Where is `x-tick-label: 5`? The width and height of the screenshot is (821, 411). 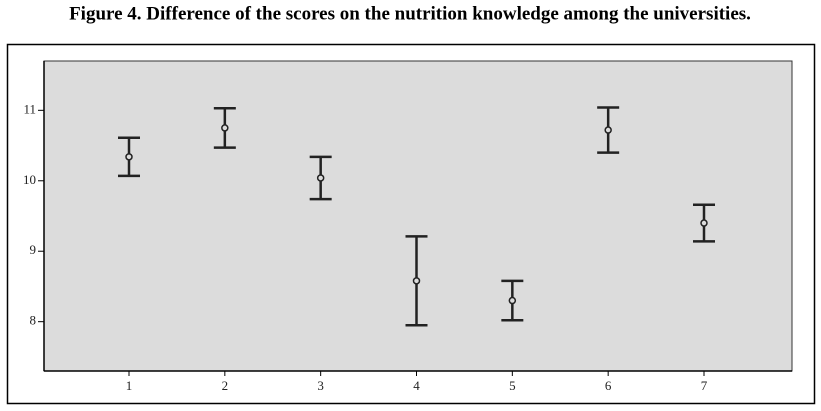
x-tick-label: 5 is located at coordinates (512, 385).